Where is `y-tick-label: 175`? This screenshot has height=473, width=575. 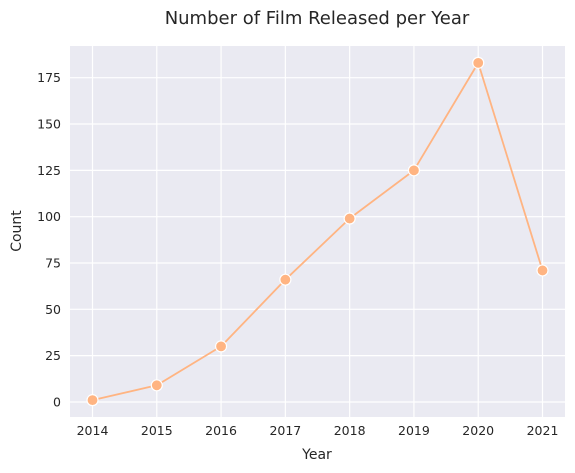 y-tick-label: 175 is located at coordinates (49, 77).